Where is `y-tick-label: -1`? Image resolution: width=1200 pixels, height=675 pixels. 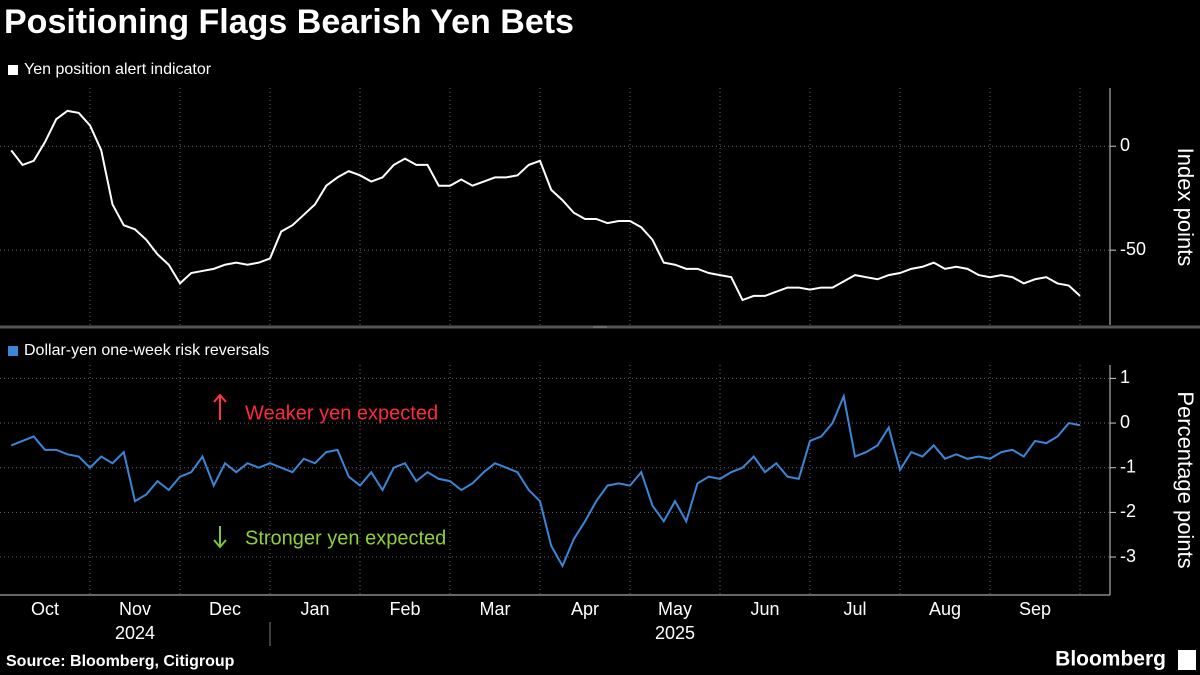 y-tick-label: -1 is located at coordinates (1128, 466).